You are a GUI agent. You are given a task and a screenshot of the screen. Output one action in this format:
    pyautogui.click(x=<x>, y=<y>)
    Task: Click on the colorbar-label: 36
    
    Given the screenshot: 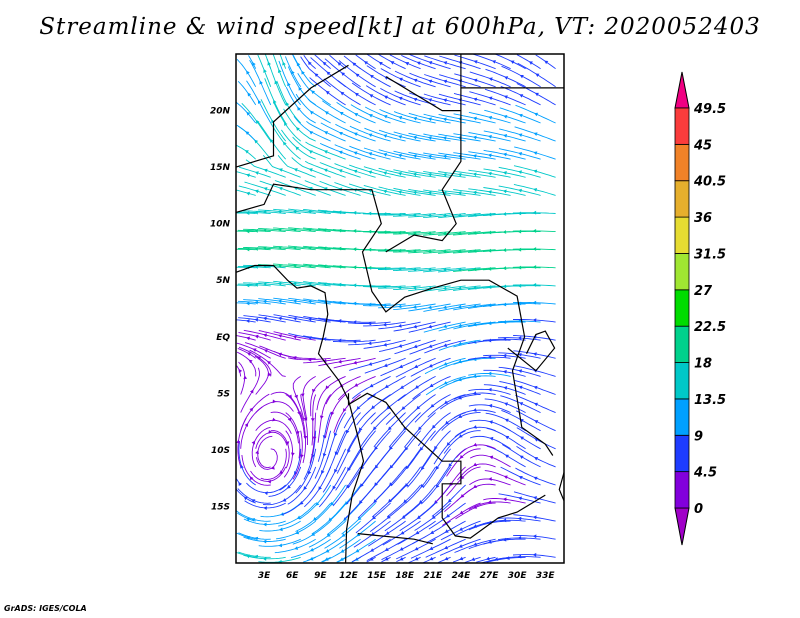 What is the action you would take?
    pyautogui.click(x=703, y=218)
    